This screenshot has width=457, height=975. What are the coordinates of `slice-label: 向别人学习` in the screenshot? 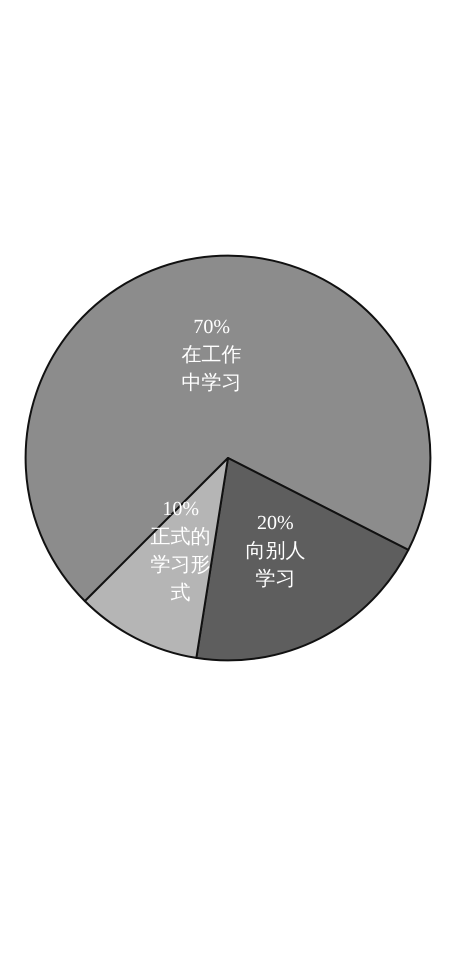 It's located at (275, 565).